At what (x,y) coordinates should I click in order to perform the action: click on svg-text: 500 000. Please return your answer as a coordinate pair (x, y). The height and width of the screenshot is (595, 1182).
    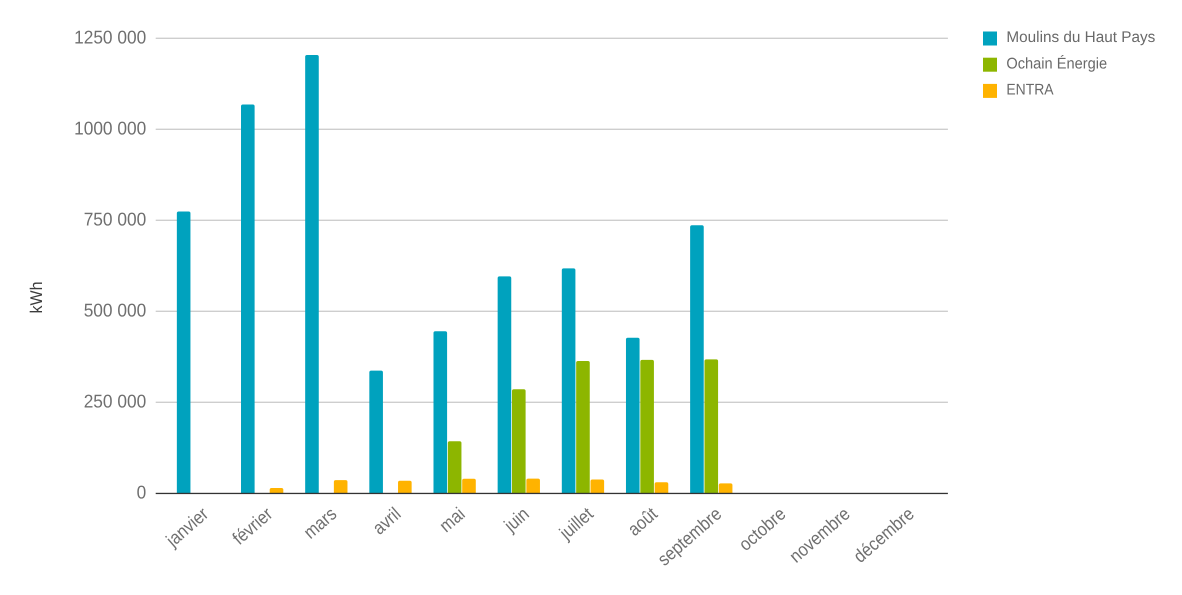
    Looking at the image, I should click on (115, 310).